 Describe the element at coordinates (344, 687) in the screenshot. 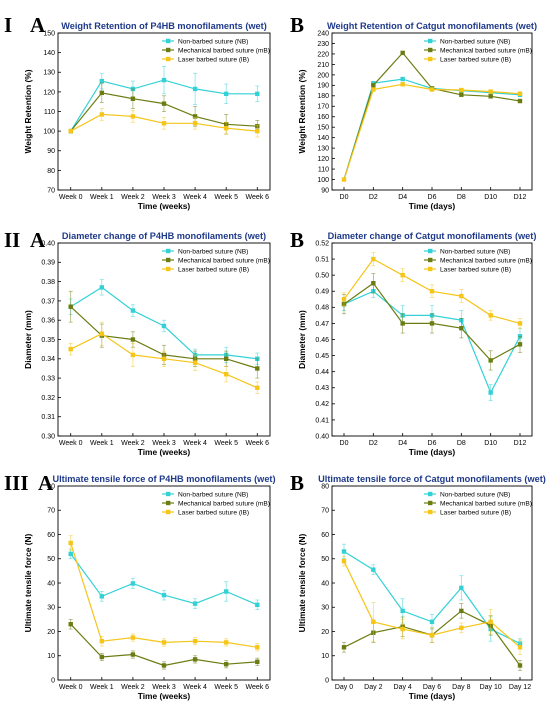

I see `x-tick-label: Day 0` at that location.